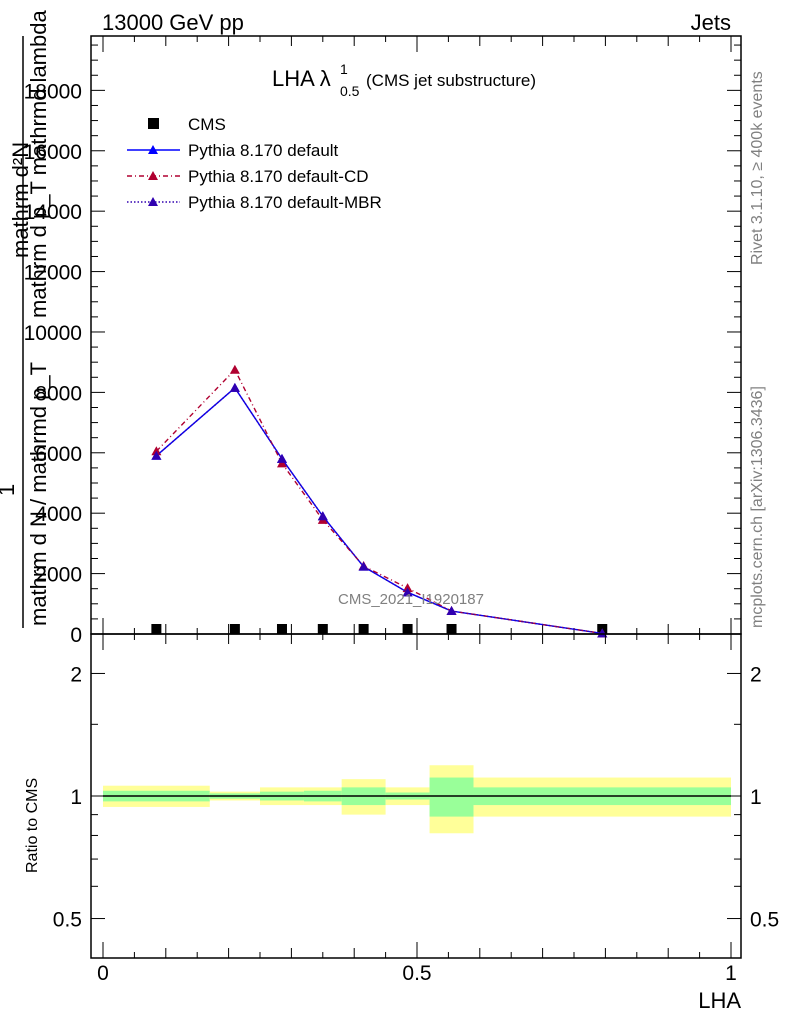 The height and width of the screenshot is (1024, 786). What do you see at coordinates (38, 494) in the screenshot?
I see `ylabel-frac-den: mathrm d N / mathrmd p_T` at bounding box center [38, 494].